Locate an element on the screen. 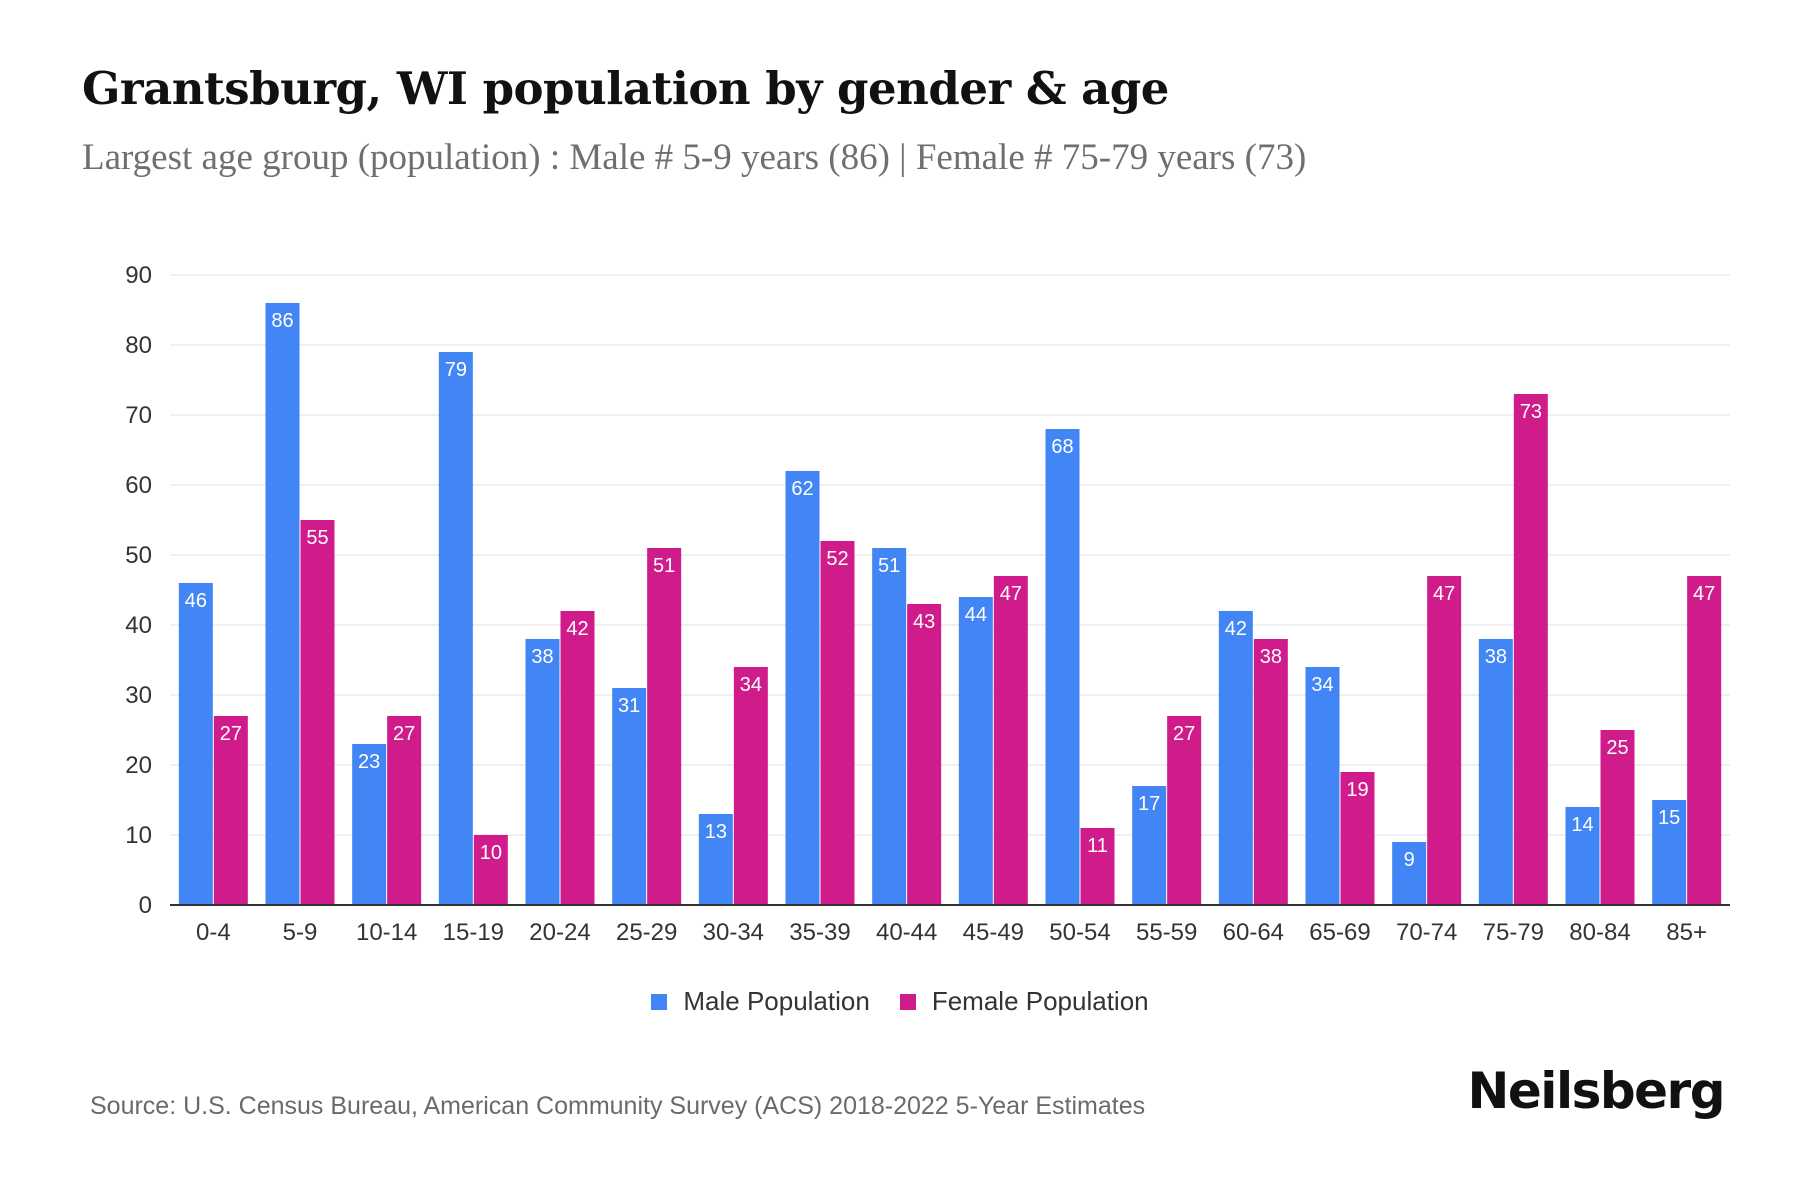  y-axis: 0 10 20 30 40 50 60 70 80 90 is located at coordinates (138, 590).